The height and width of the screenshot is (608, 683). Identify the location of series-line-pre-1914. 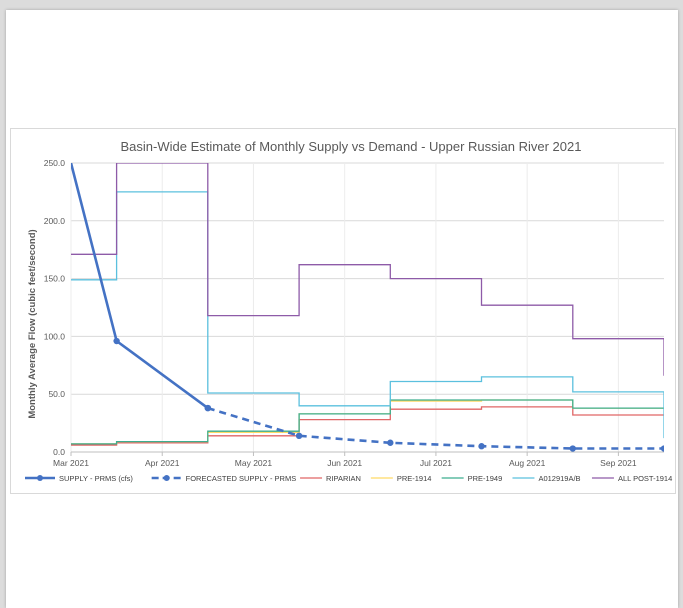
(367, 422).